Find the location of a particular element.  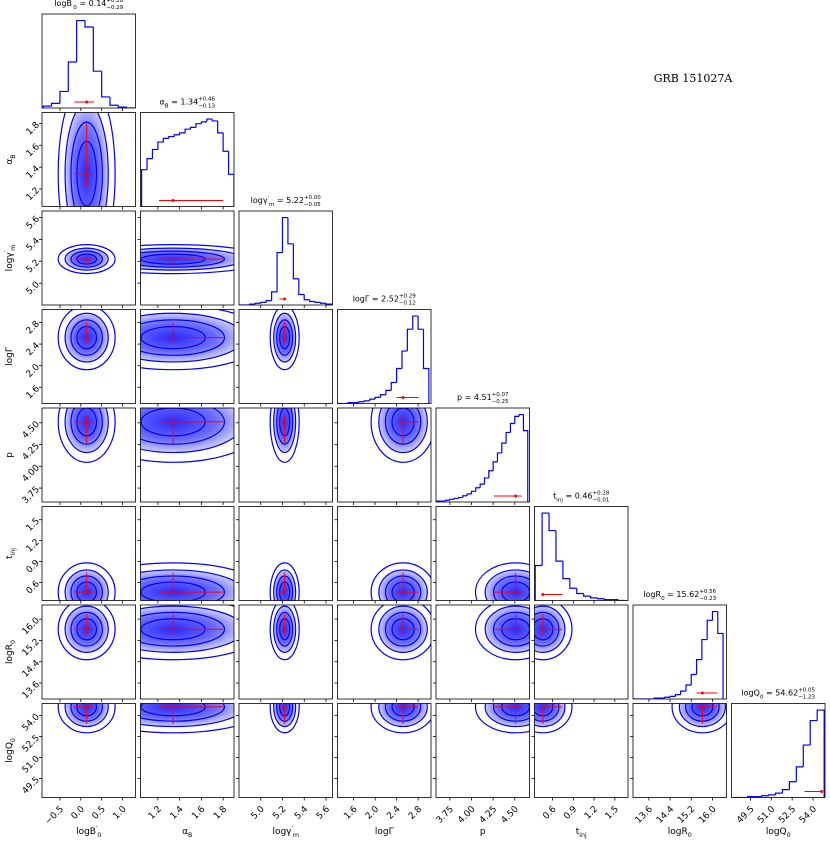

panel-title: logγ′m = 5.22+0.00 −0.05 is located at coordinates (286, 201).